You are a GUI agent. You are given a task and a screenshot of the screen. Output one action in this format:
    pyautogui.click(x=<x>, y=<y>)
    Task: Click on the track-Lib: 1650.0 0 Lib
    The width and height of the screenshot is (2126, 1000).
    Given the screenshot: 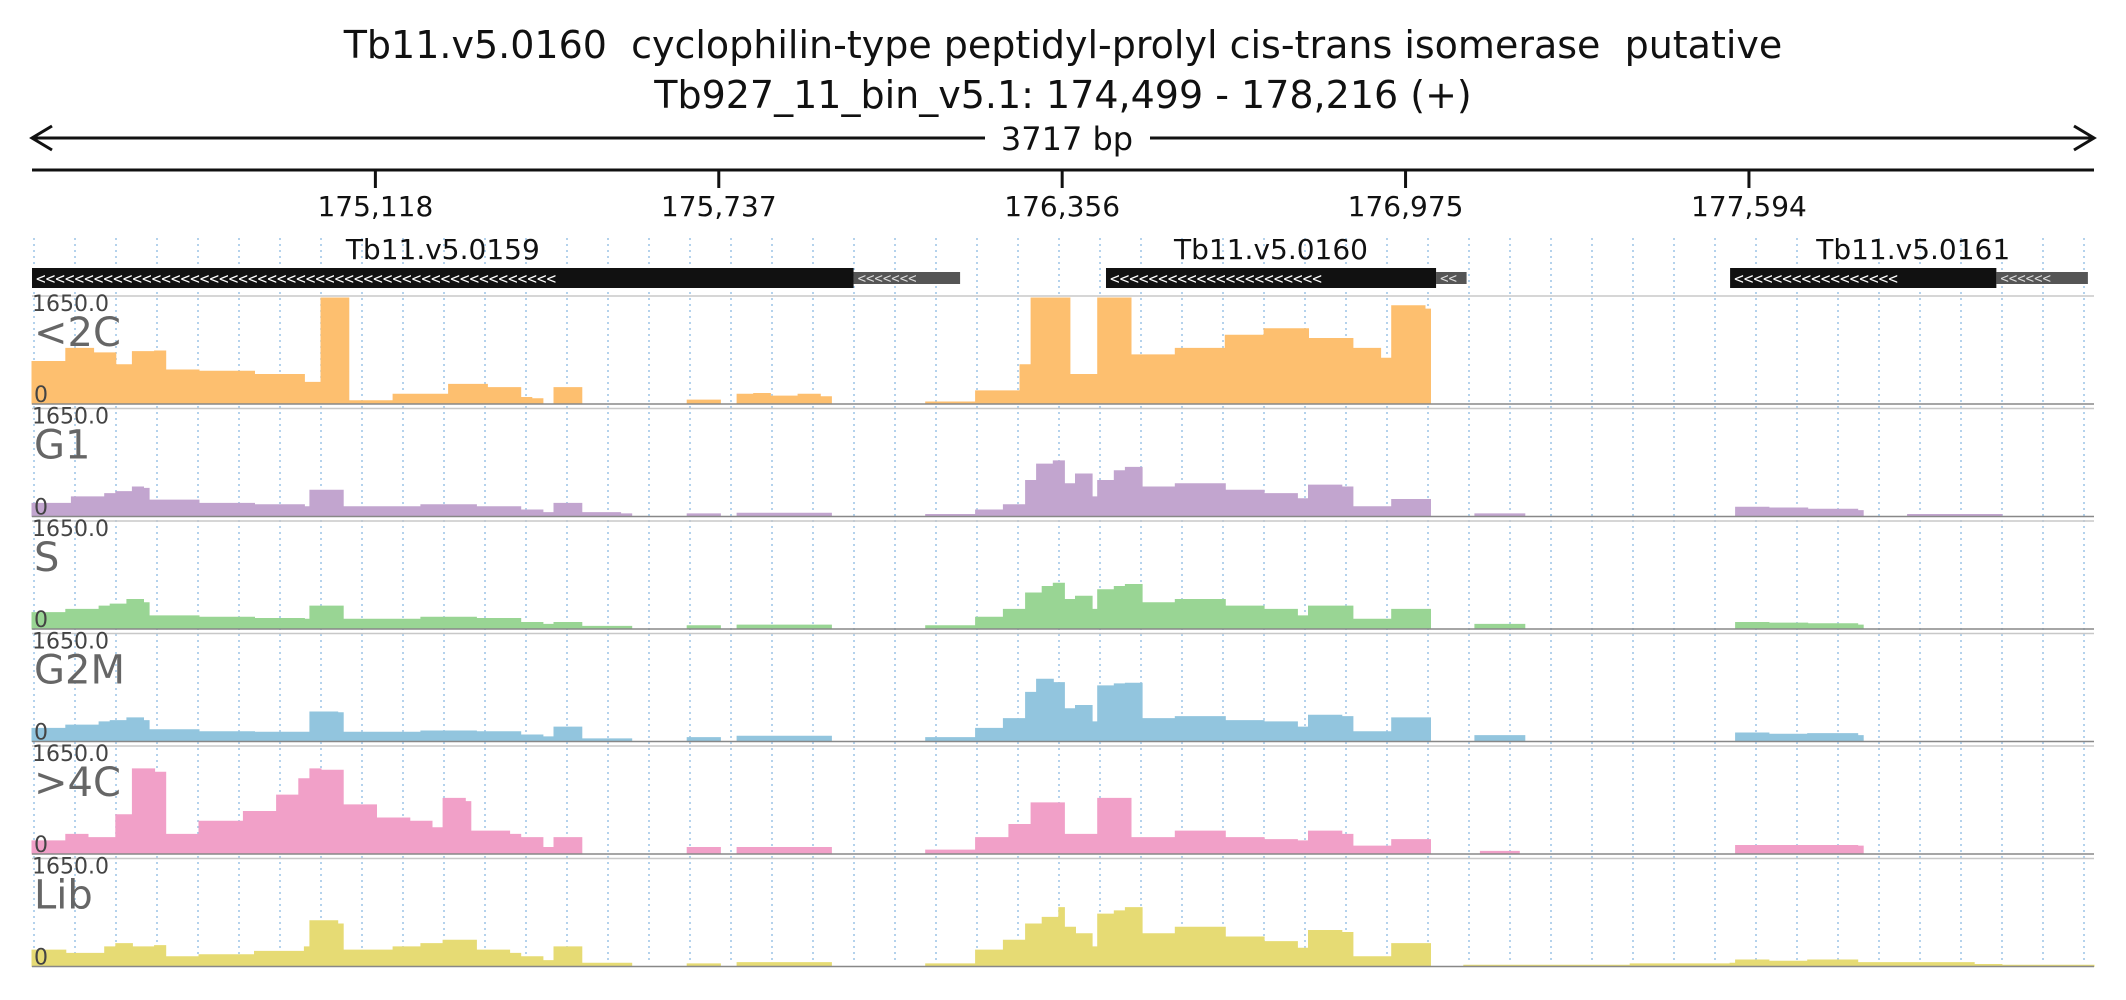 What is the action you would take?
    pyautogui.click(x=1063, y=913)
    